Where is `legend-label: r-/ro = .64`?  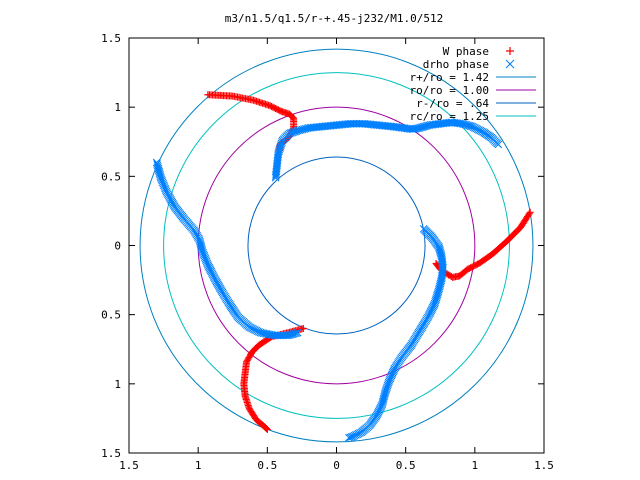
legend-label: r-/ro = .64 is located at coordinates (452, 103).